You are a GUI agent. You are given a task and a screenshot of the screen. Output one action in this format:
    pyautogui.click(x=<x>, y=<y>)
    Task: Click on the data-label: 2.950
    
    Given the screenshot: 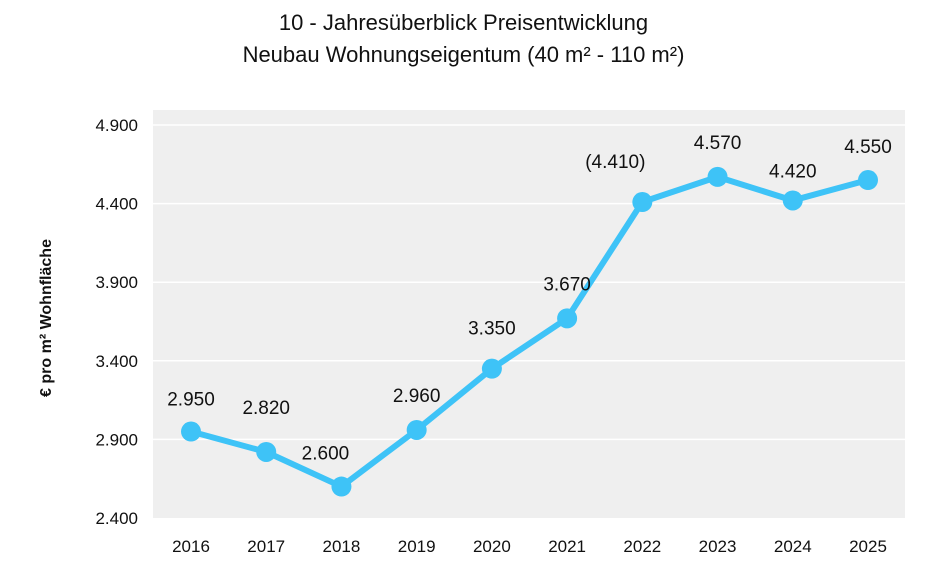 What is the action you would take?
    pyautogui.click(x=191, y=400)
    